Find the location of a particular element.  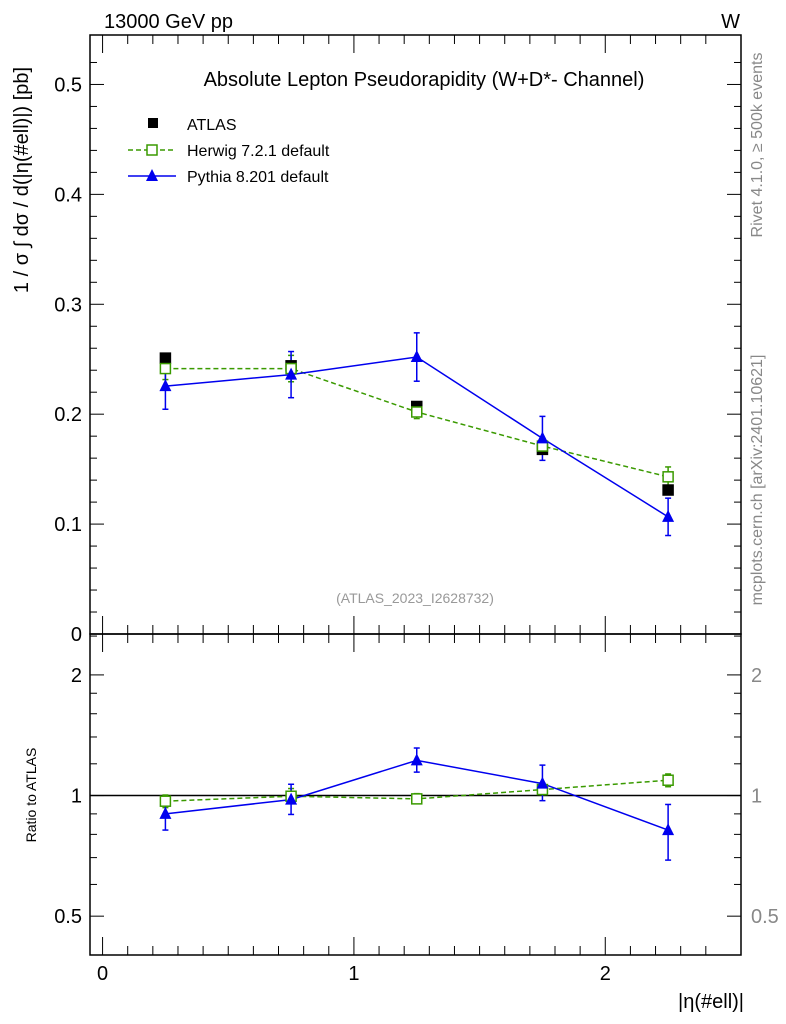

ratio-y-tick-label-right: 1 is located at coordinates (756, 797).